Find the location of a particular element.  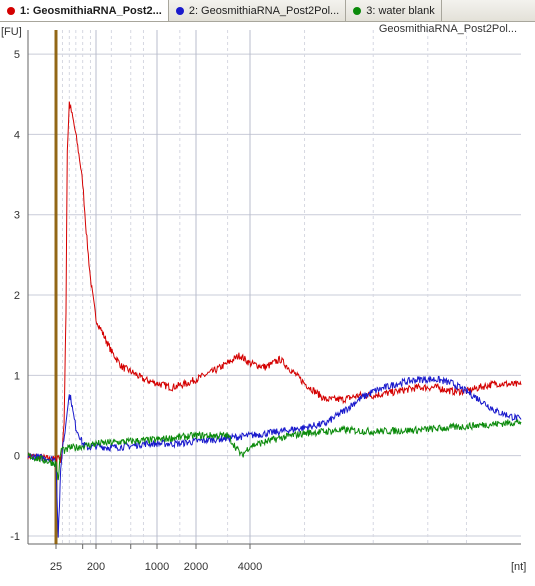

green-dot-icon is located at coordinates (357, 10).